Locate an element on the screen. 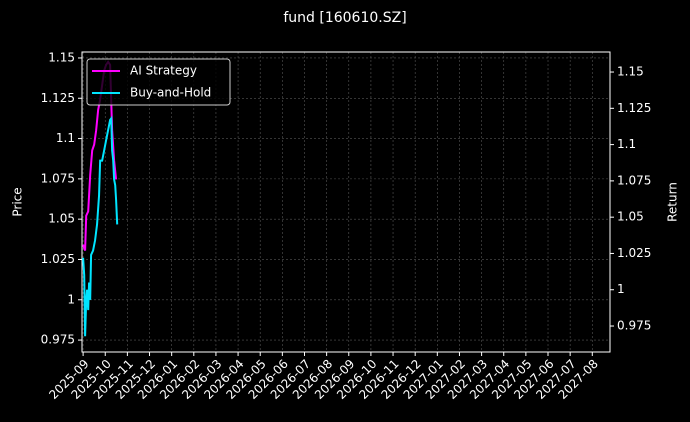 The image size is (690, 422). y-tick-label: 1.1 is located at coordinates (65, 138).